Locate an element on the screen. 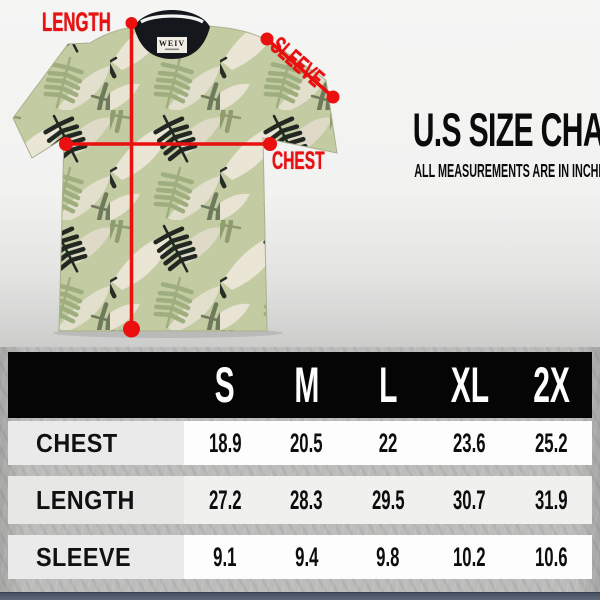 The image size is (600, 600). row-label-chest: CHEST is located at coordinates (96, 443).